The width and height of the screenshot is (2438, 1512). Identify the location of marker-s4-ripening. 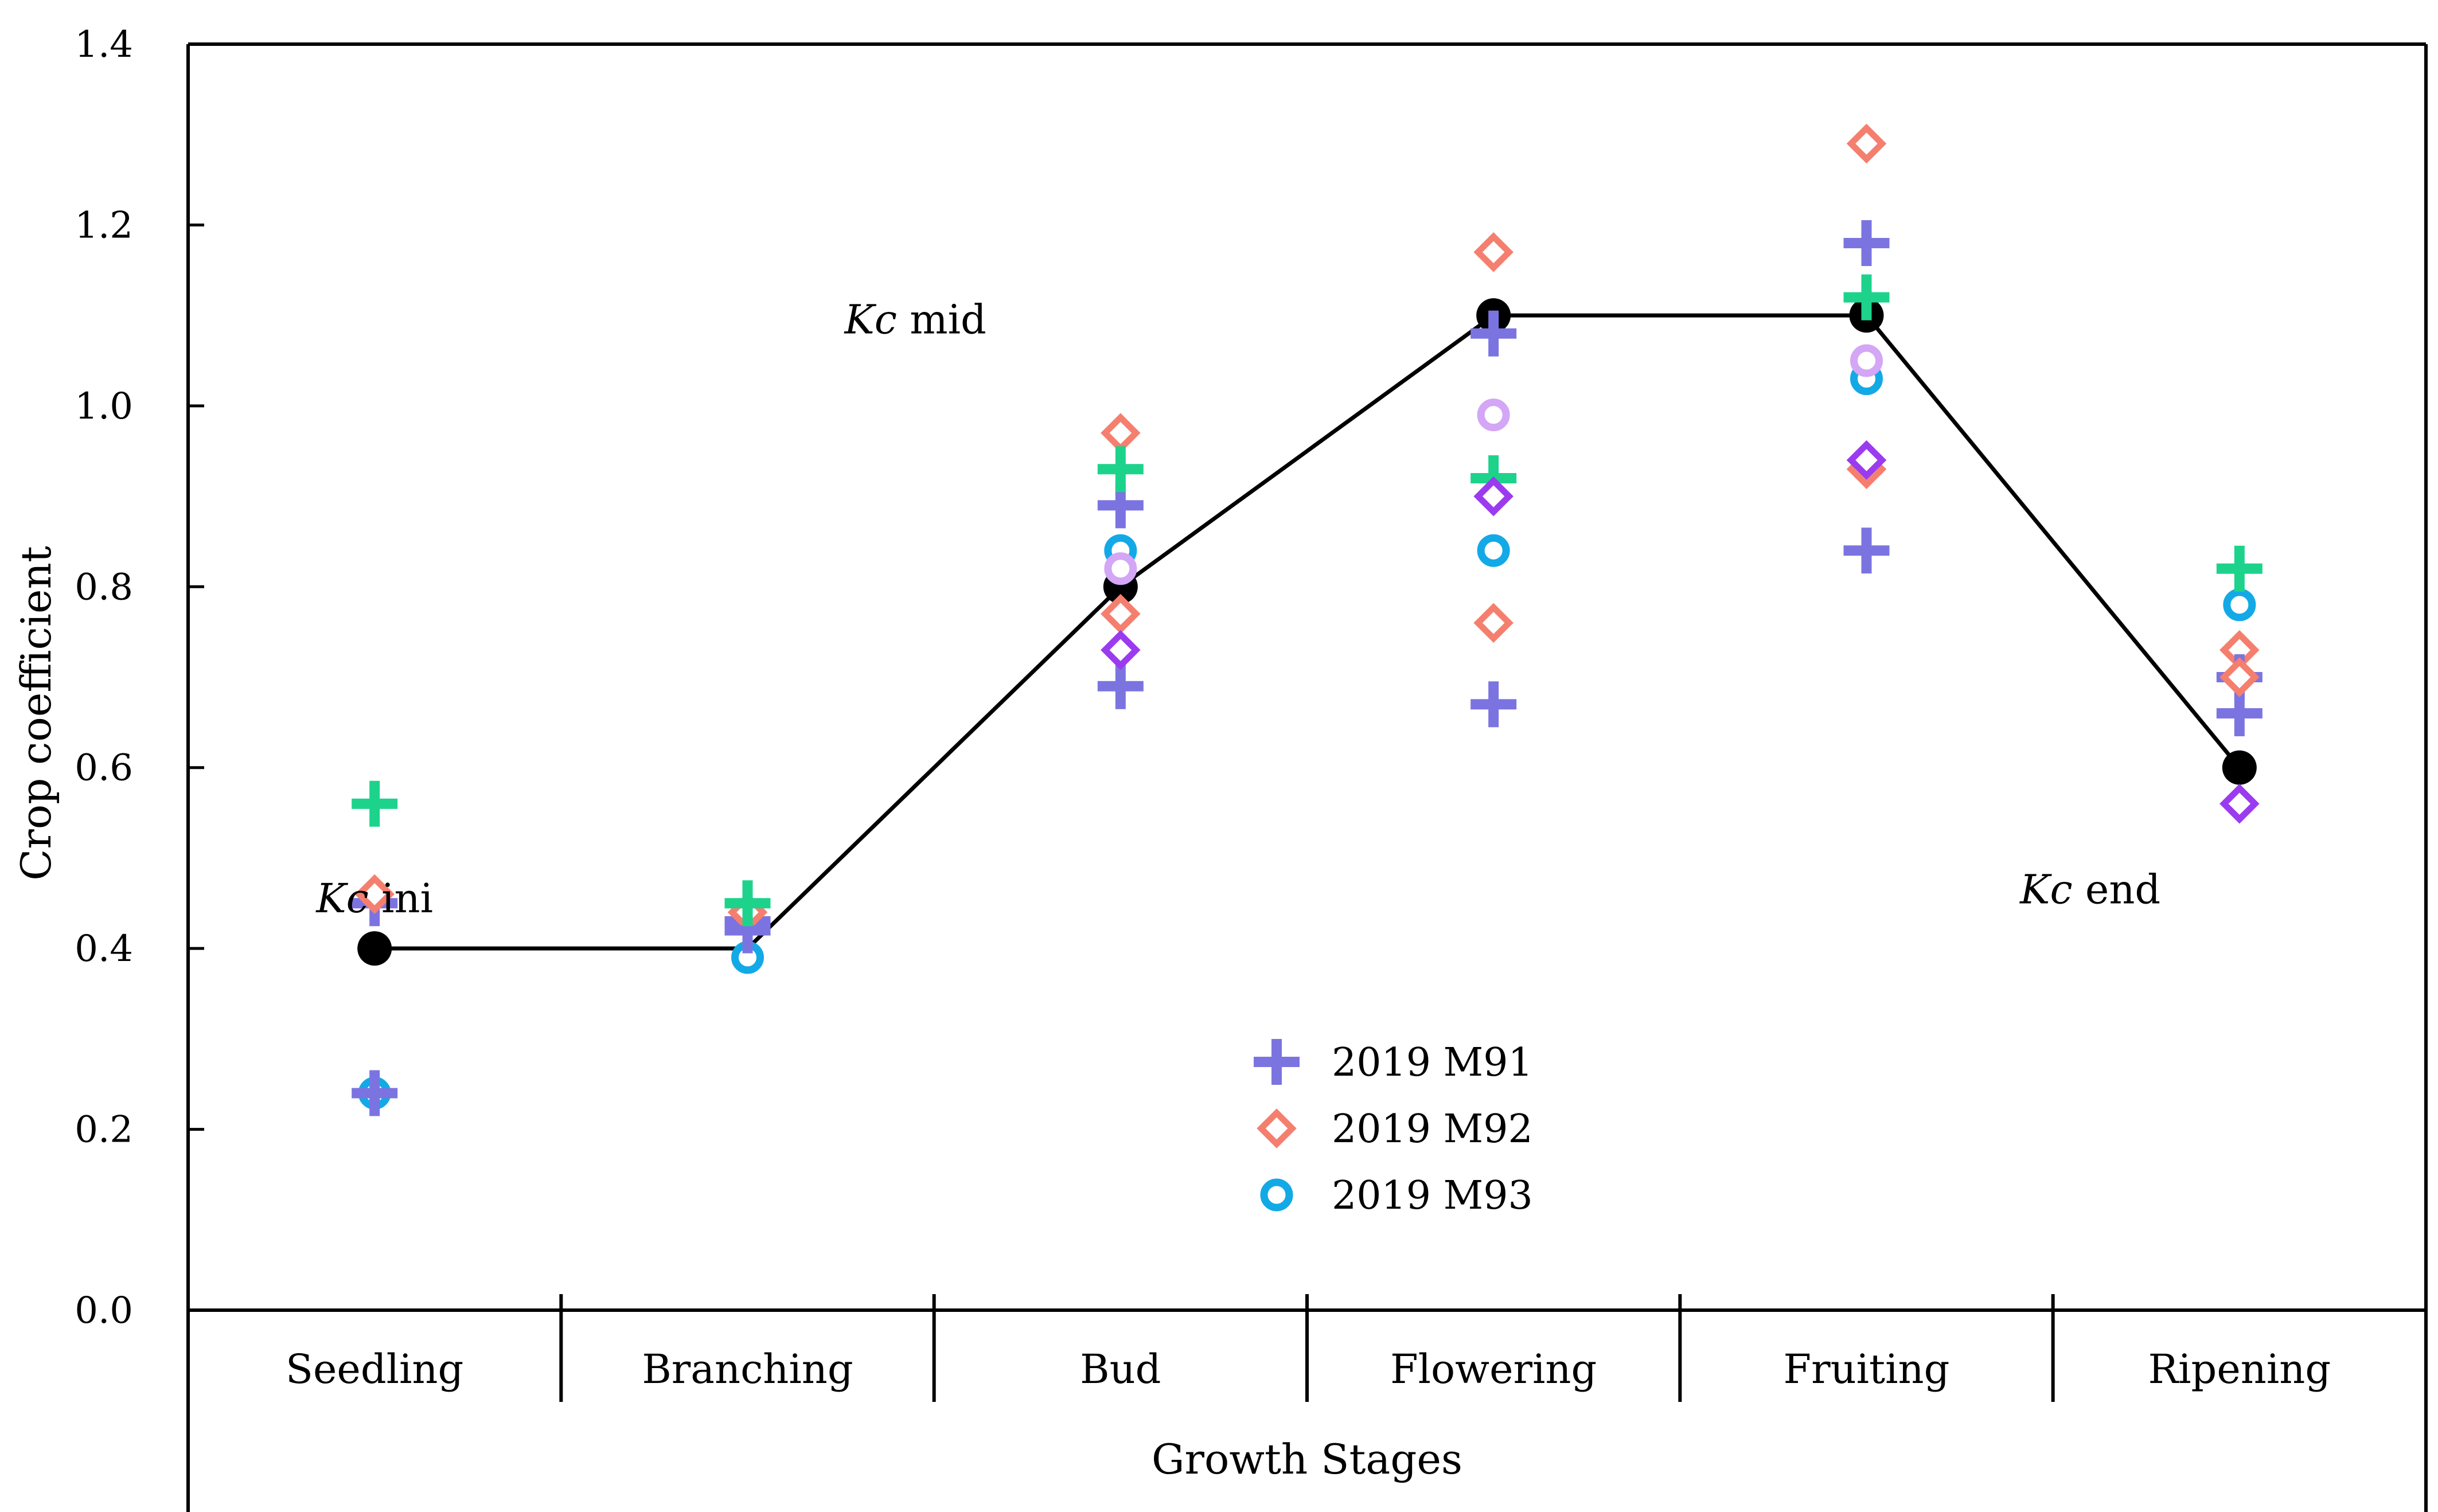
(2239, 677).